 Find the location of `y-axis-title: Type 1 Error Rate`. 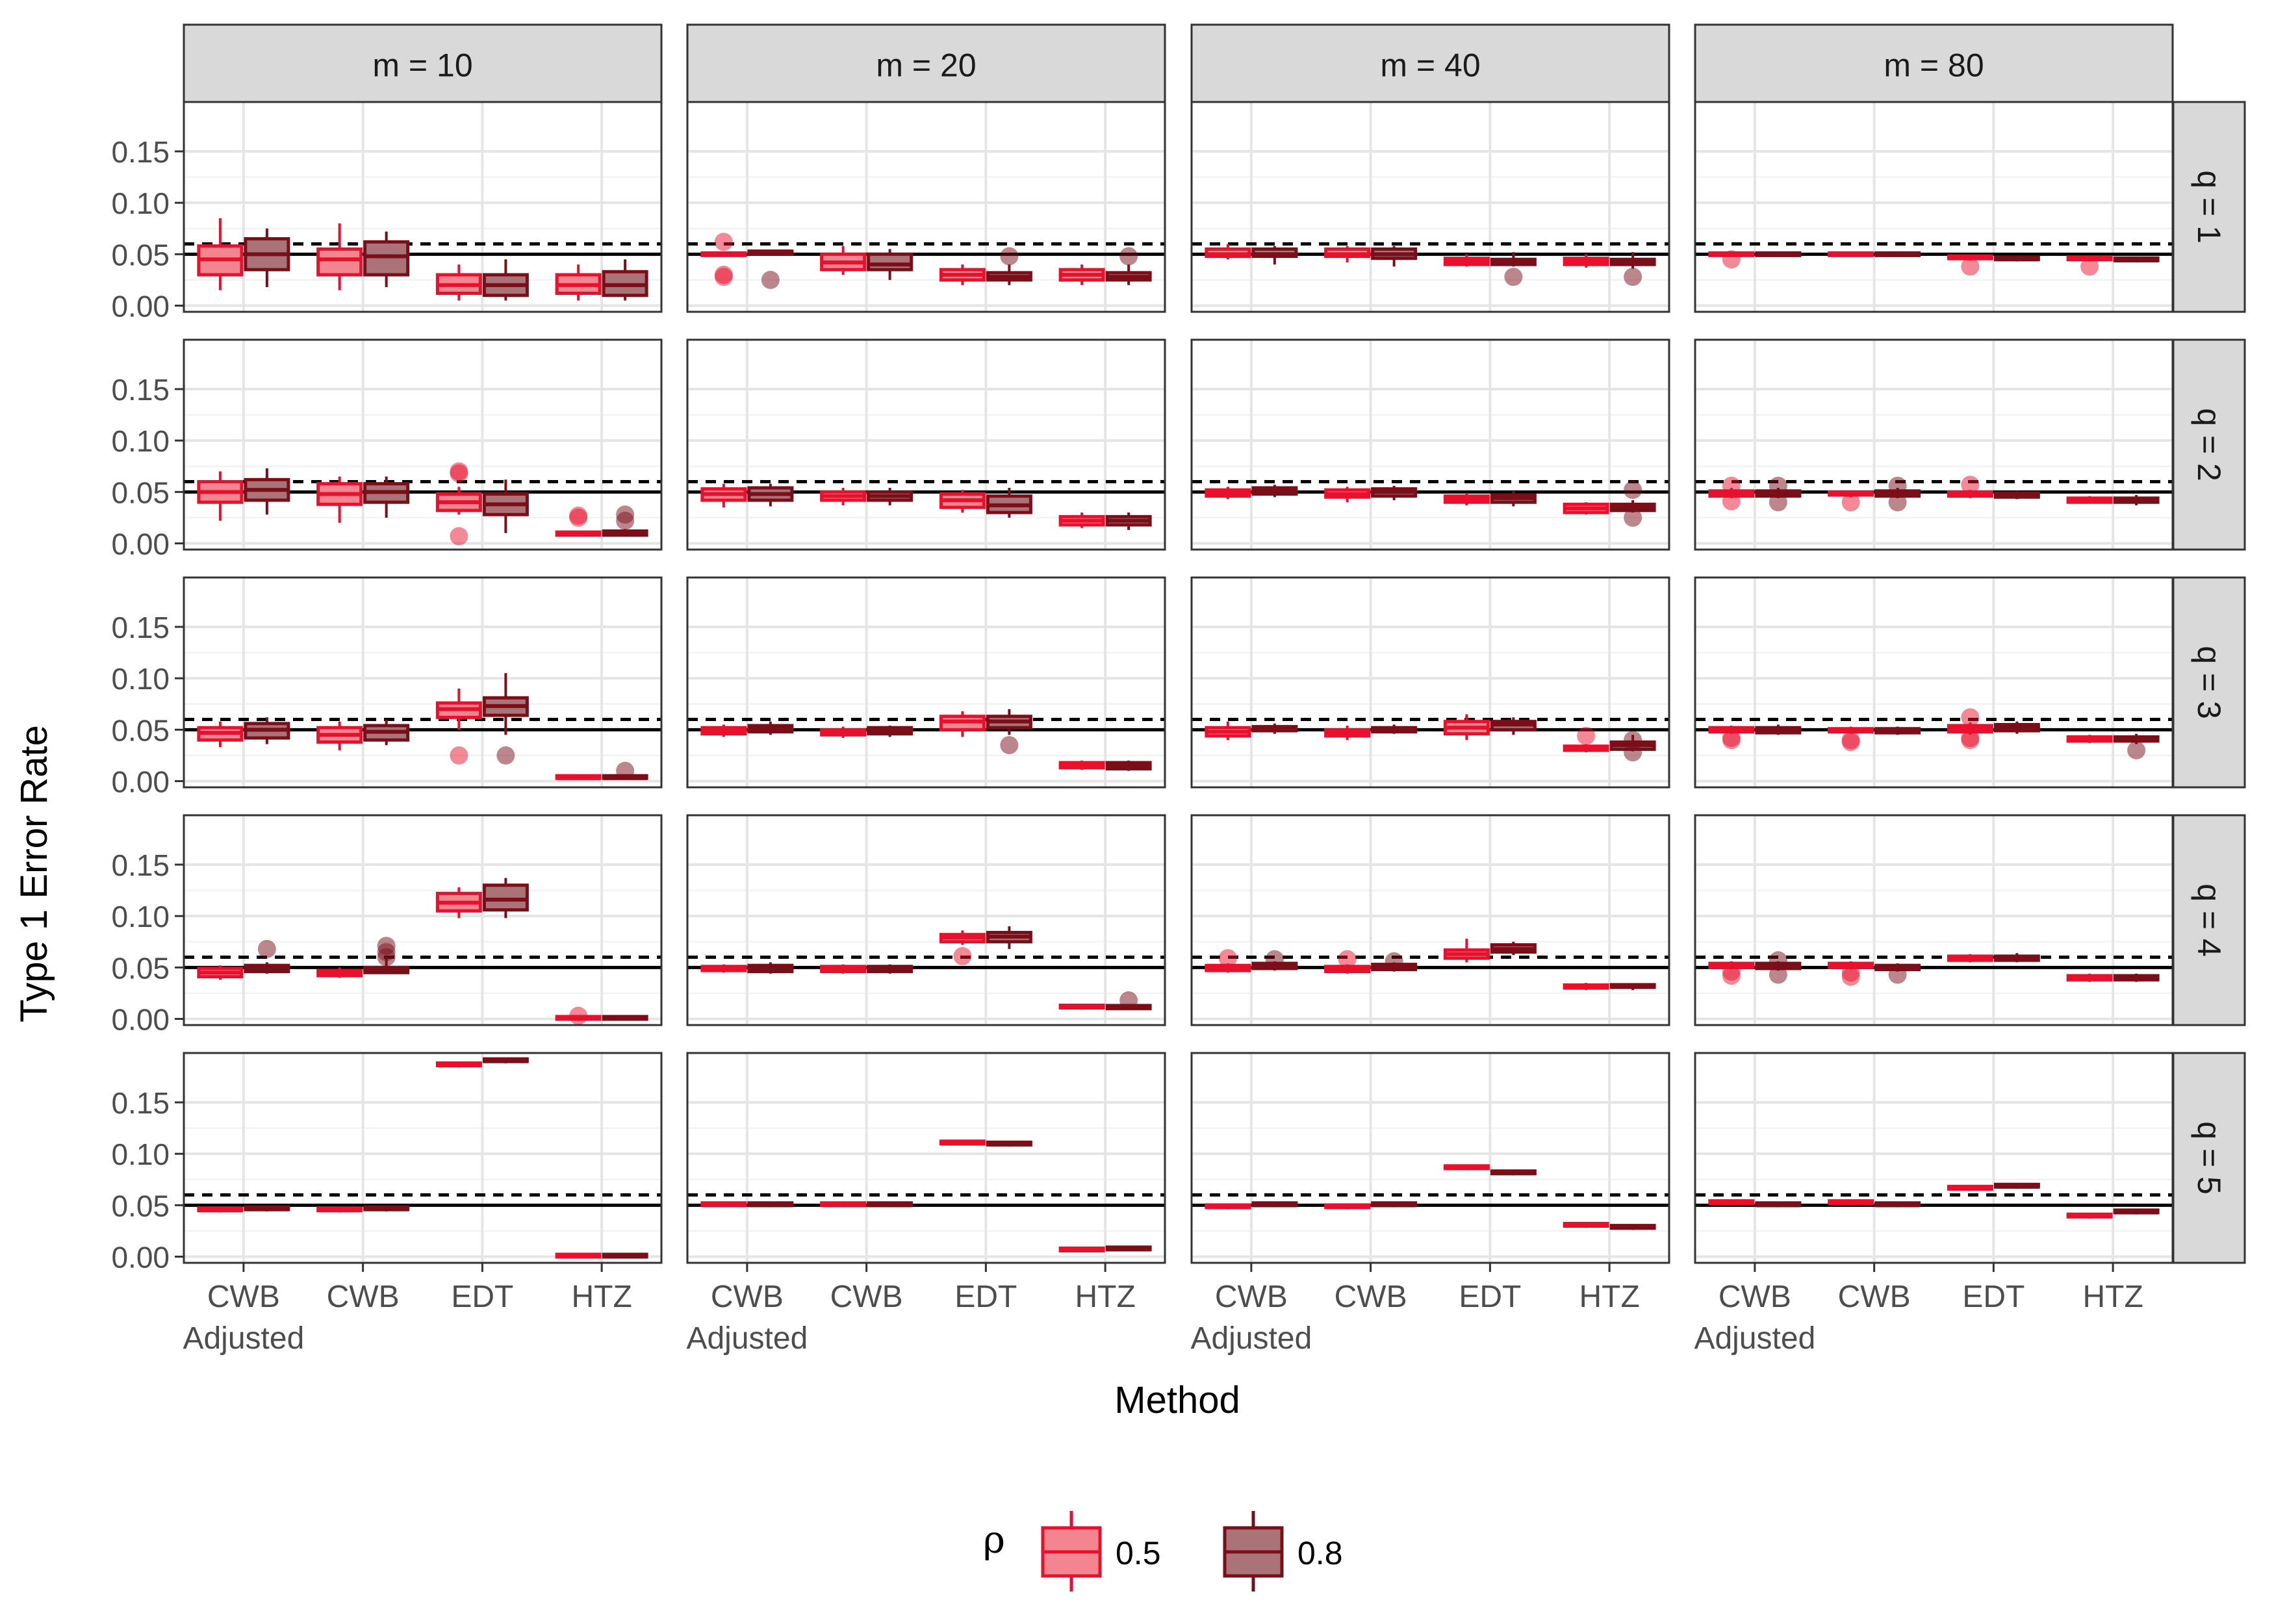

y-axis-title: Type 1 Error Rate is located at coordinates (34, 873).